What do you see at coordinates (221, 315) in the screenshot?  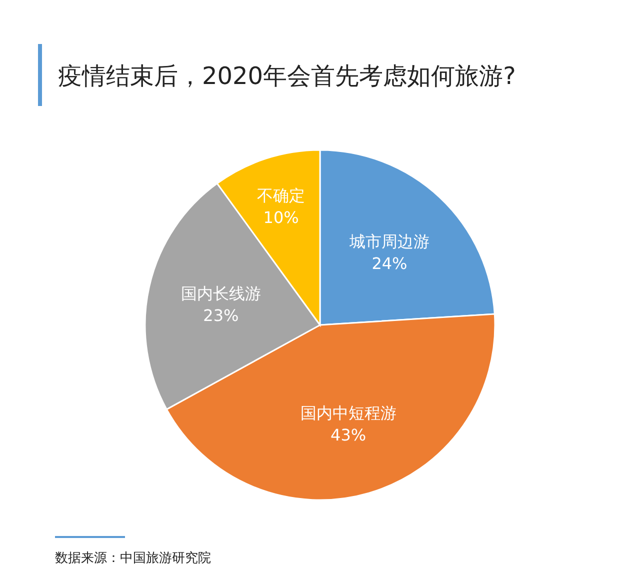 I see `data-label: 23%` at bounding box center [221, 315].